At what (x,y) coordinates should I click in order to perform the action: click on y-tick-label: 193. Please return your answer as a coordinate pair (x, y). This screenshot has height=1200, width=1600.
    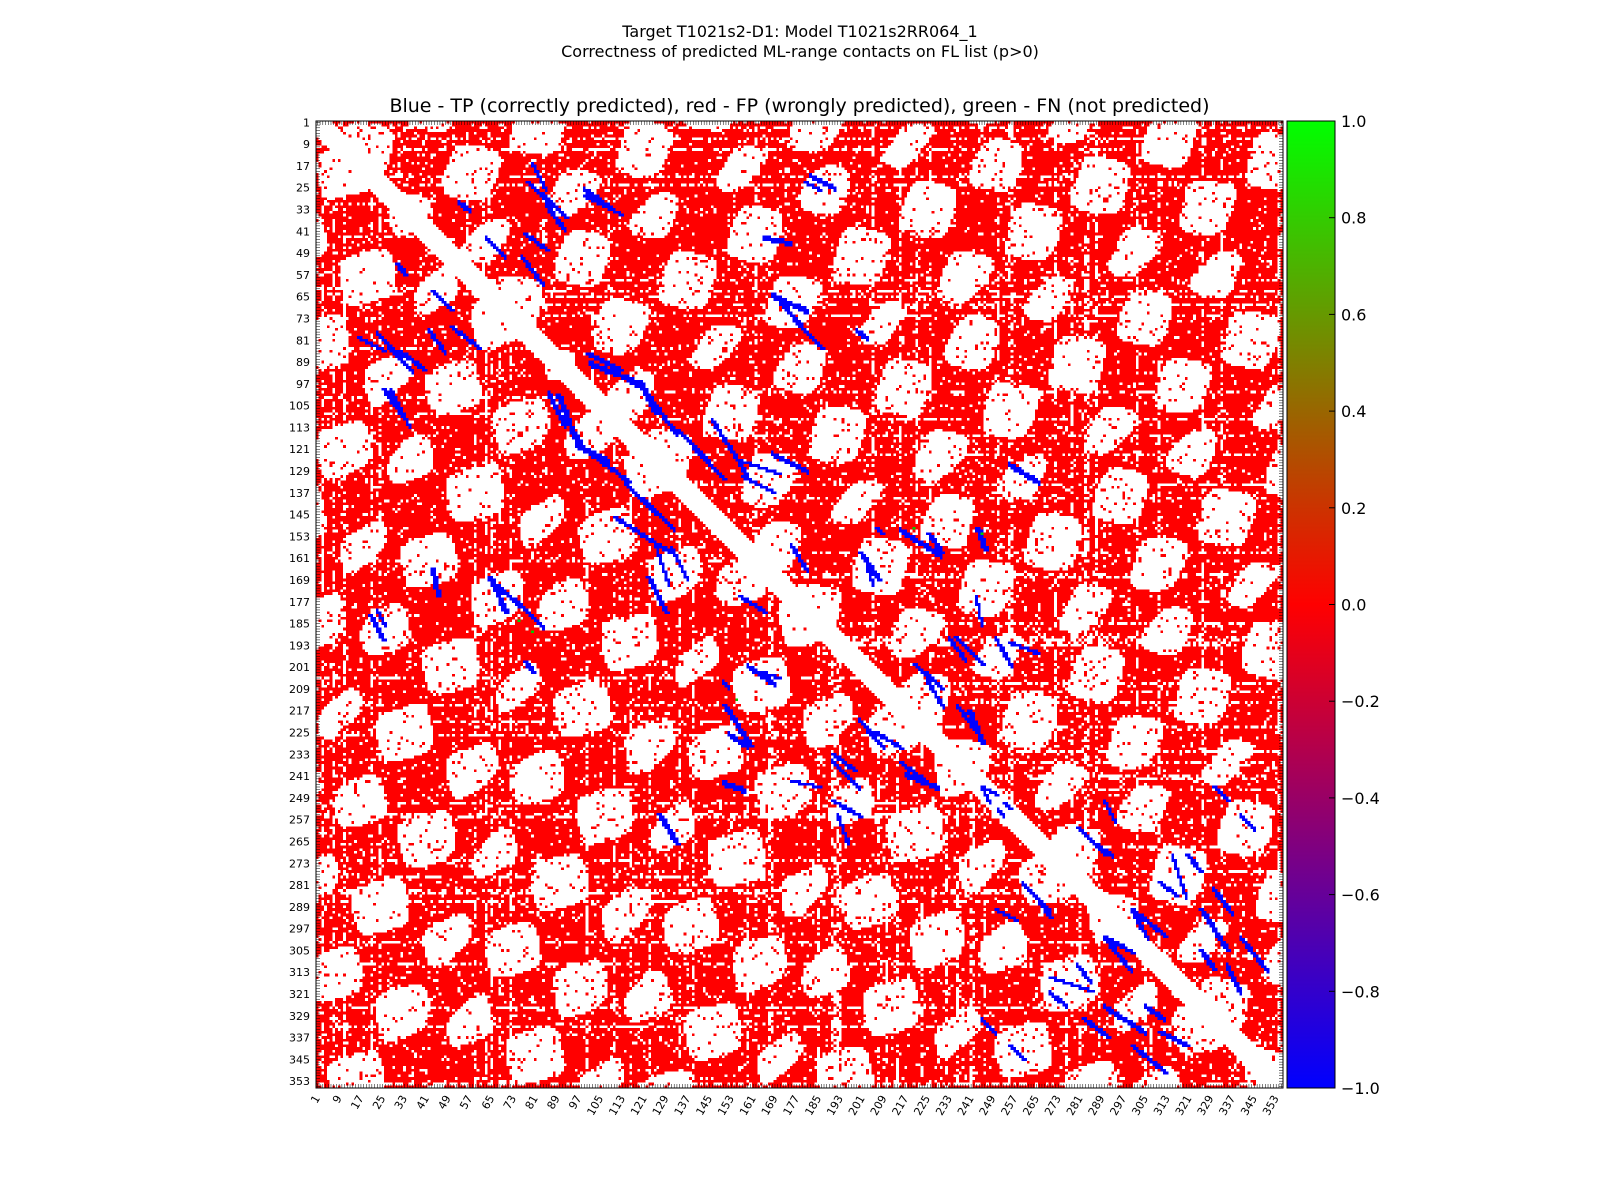
    Looking at the image, I should click on (299, 645).